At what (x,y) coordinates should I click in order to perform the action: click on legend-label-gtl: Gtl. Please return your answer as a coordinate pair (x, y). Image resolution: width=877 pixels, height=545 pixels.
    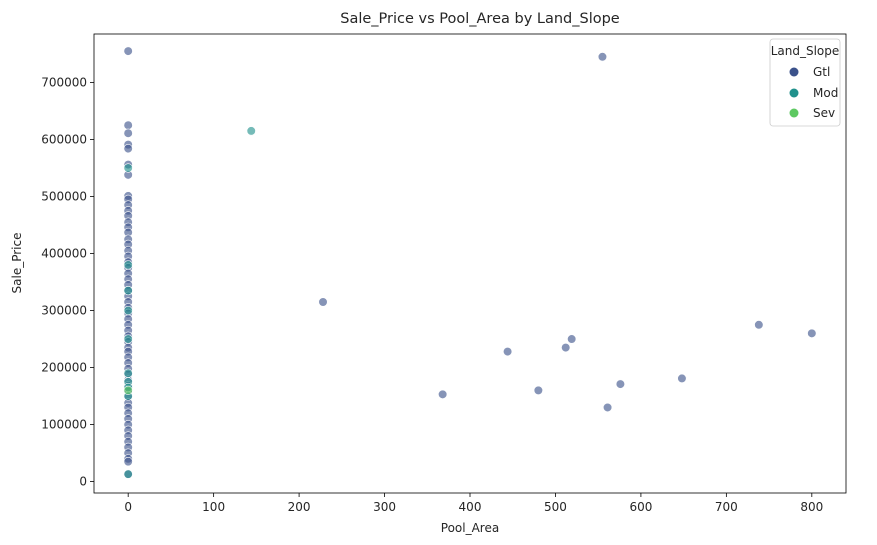
    Looking at the image, I should click on (821, 72).